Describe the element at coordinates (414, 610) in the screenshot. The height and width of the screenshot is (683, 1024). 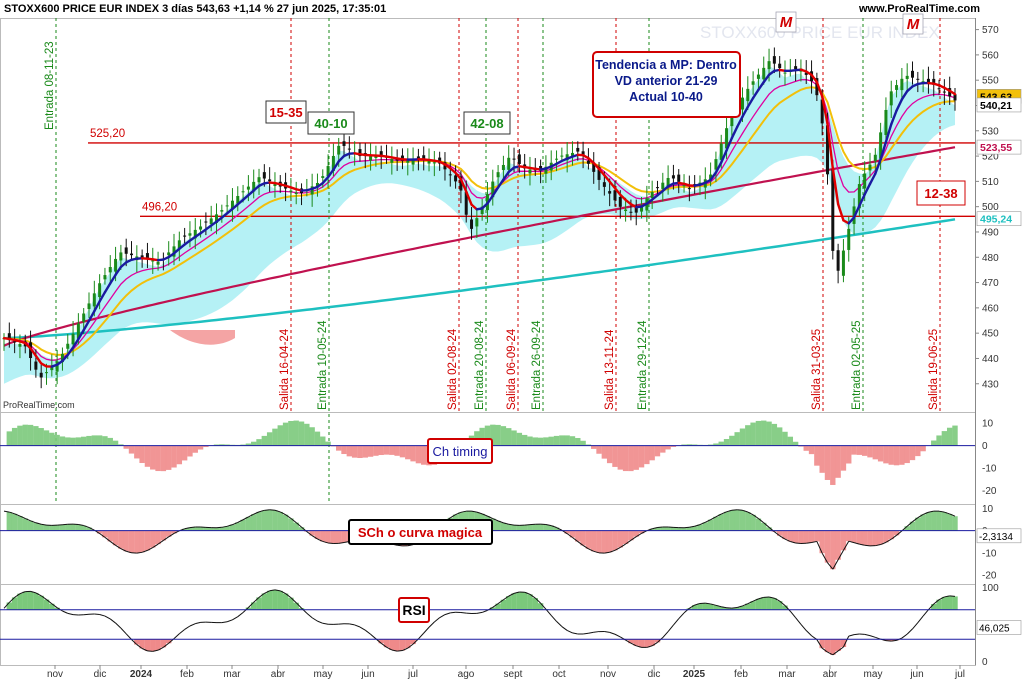
I see `panel3-label-box` at that location.